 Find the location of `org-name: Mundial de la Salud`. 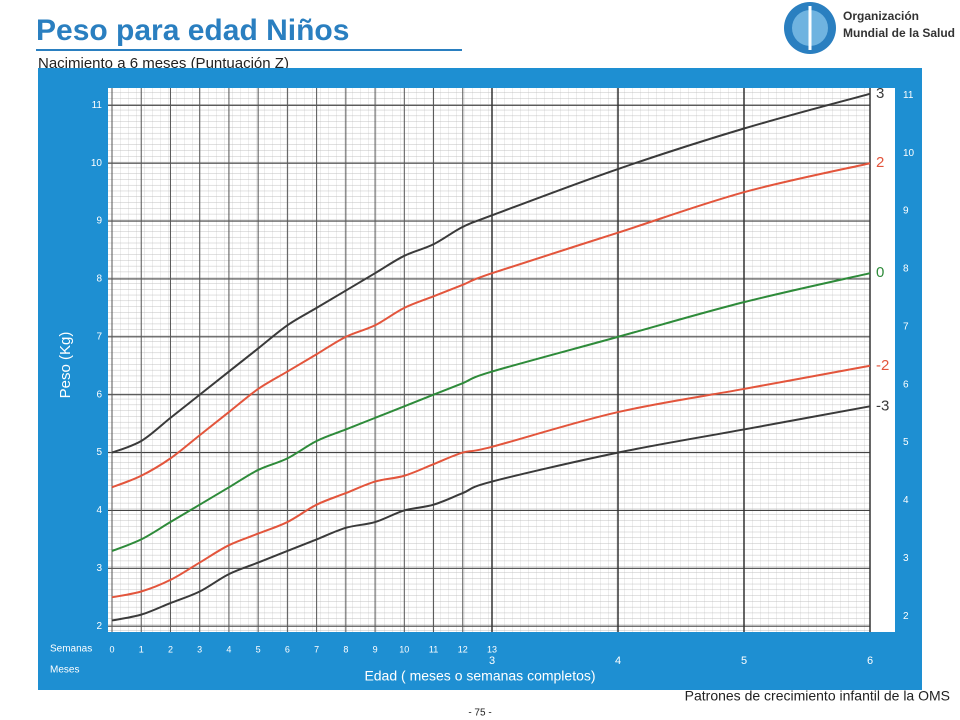

org-name: Mundial de la Salud is located at coordinates (899, 33).